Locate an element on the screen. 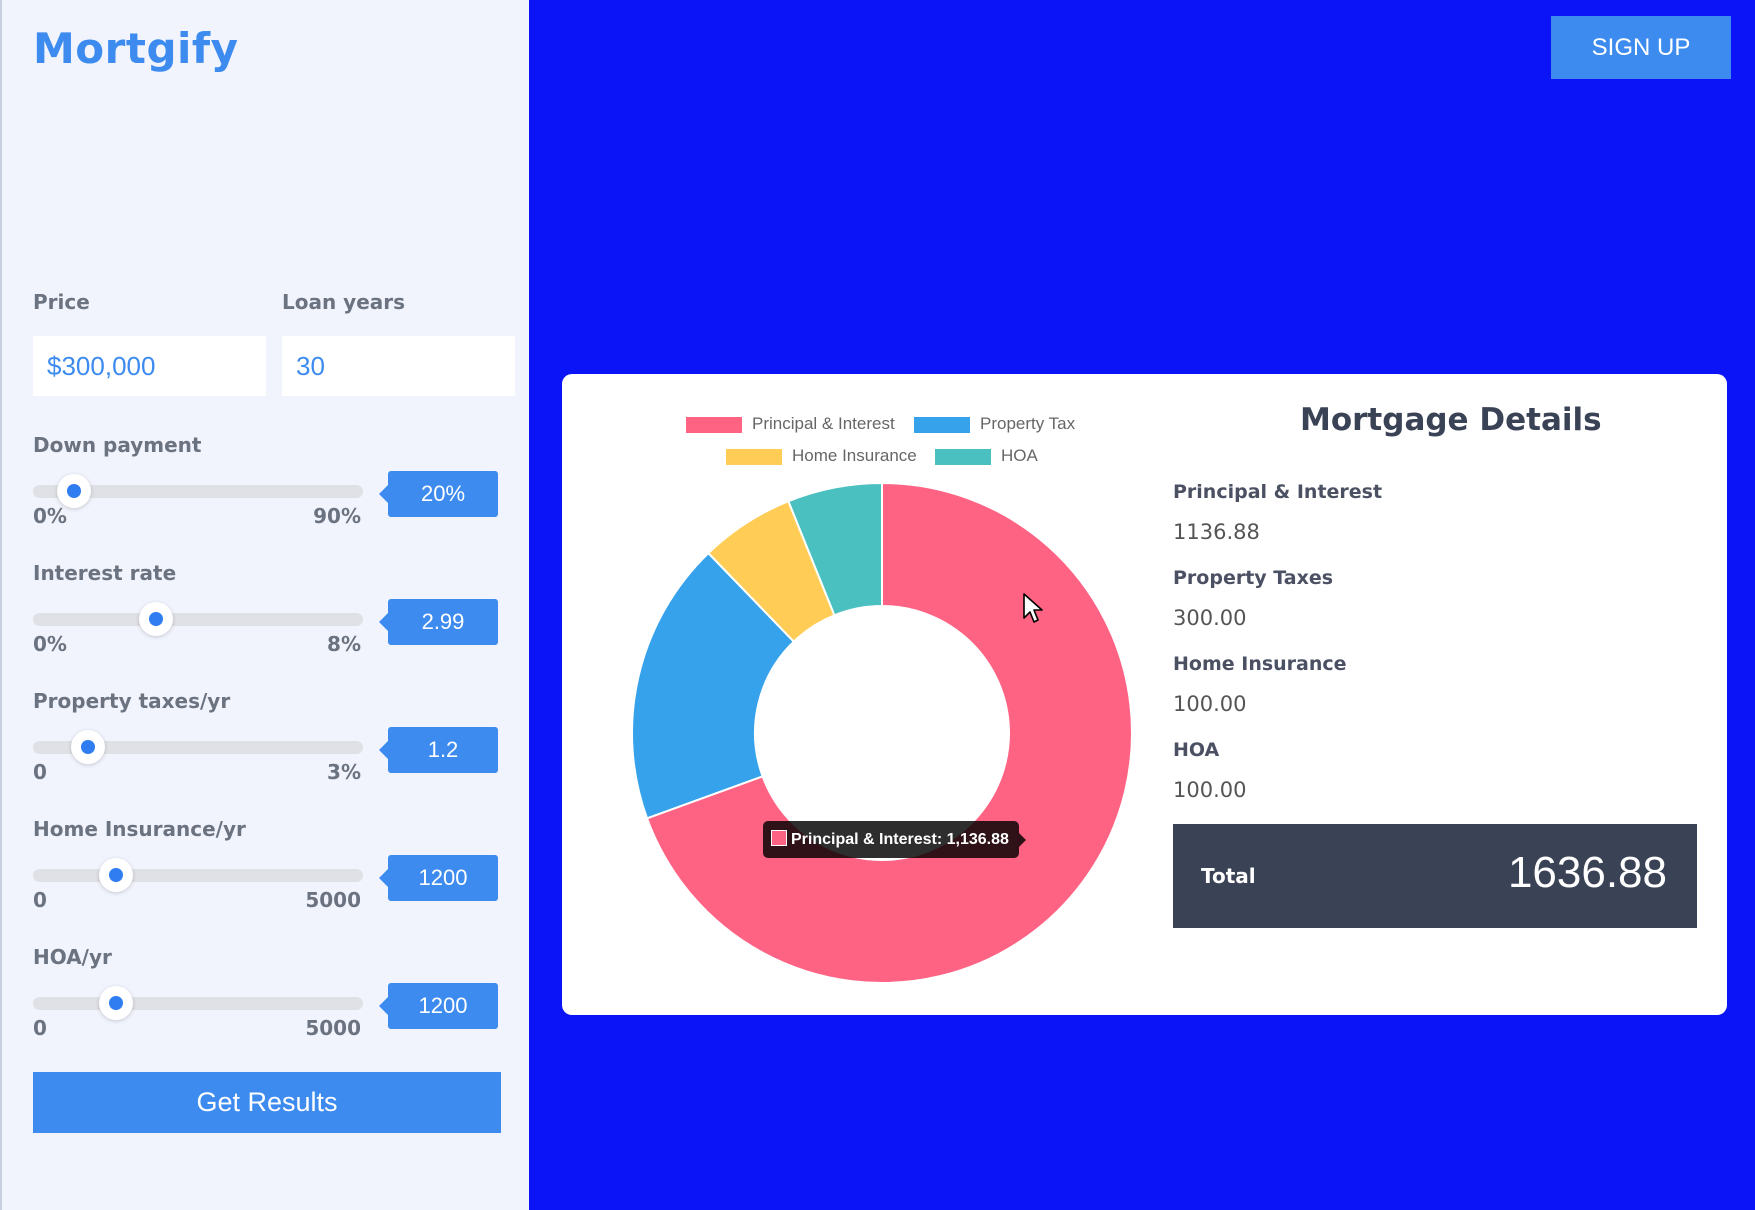  tooltip-swatch is located at coordinates (779, 837).